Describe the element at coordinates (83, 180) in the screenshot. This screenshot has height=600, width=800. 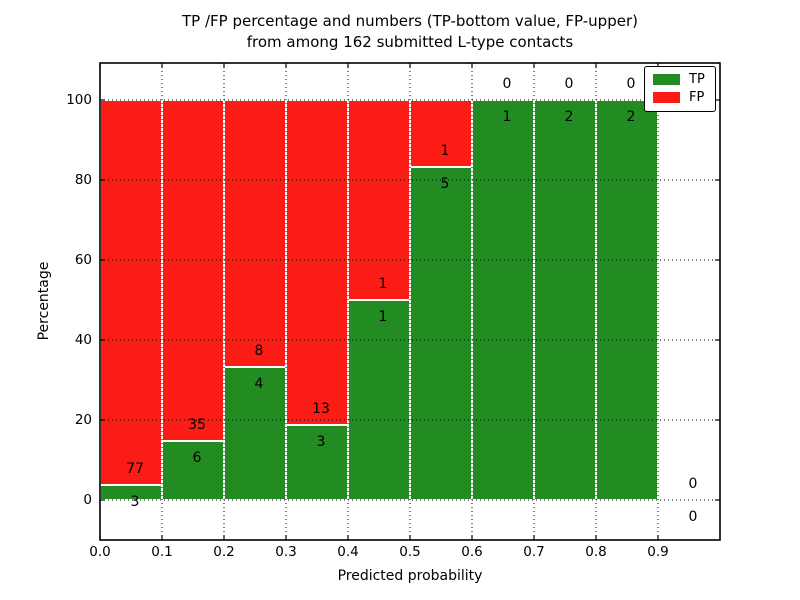
I see `y-tick-label: 80` at that location.